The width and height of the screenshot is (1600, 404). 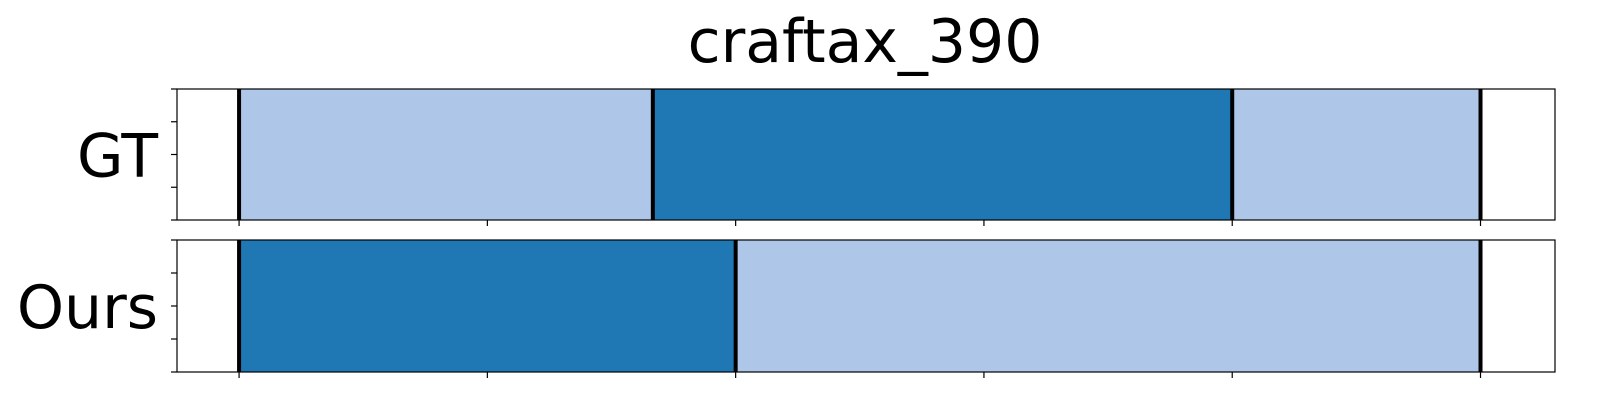 What do you see at coordinates (865, 42) in the screenshot?
I see `chart-title: craftax_390` at bounding box center [865, 42].